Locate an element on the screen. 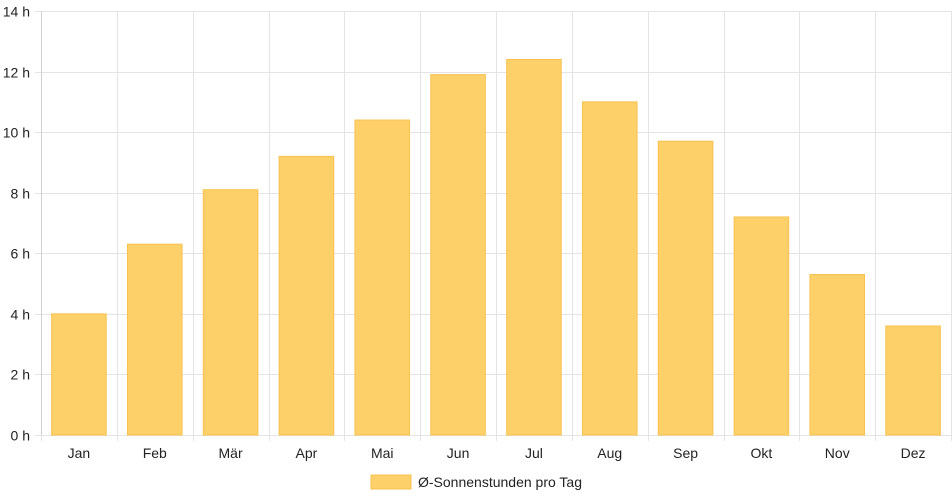 The width and height of the screenshot is (952, 500). x-tick-label: Aug is located at coordinates (609, 453).